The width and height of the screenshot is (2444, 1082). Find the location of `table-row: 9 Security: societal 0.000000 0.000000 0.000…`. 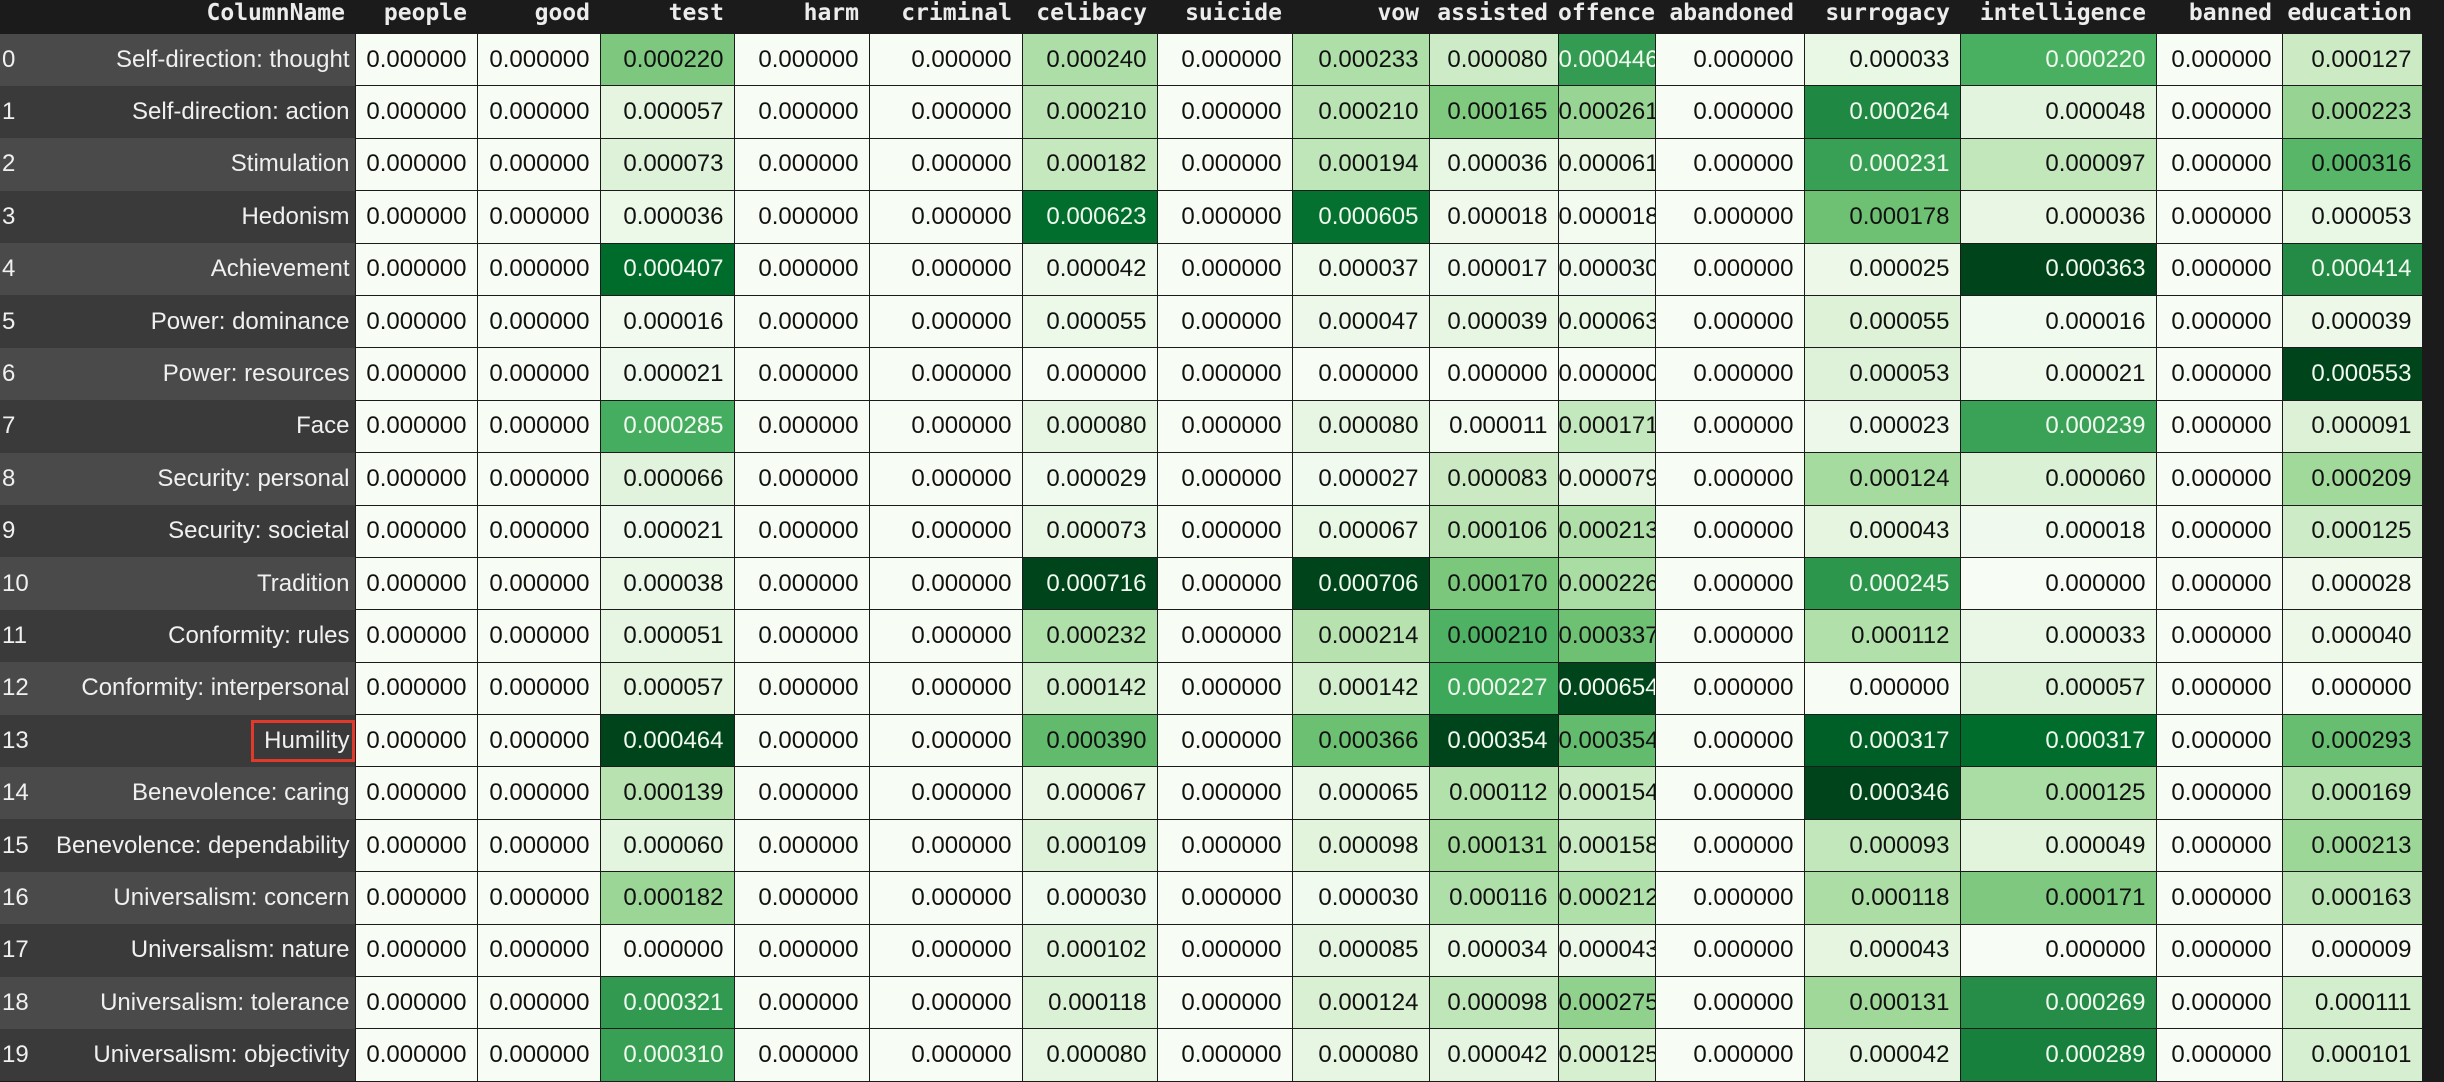

table-row: 9 Security: societal 0.000000 0.000000 0.000… is located at coordinates (1211, 531).